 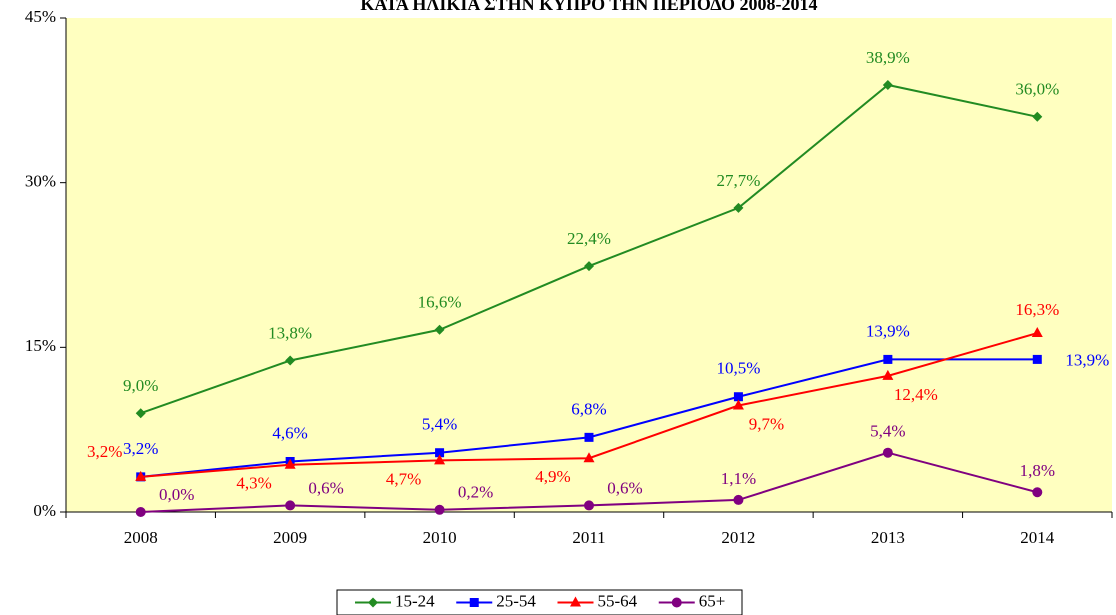 What do you see at coordinates (1037, 89) in the screenshot?
I see `data-label: 36,0%` at bounding box center [1037, 89].